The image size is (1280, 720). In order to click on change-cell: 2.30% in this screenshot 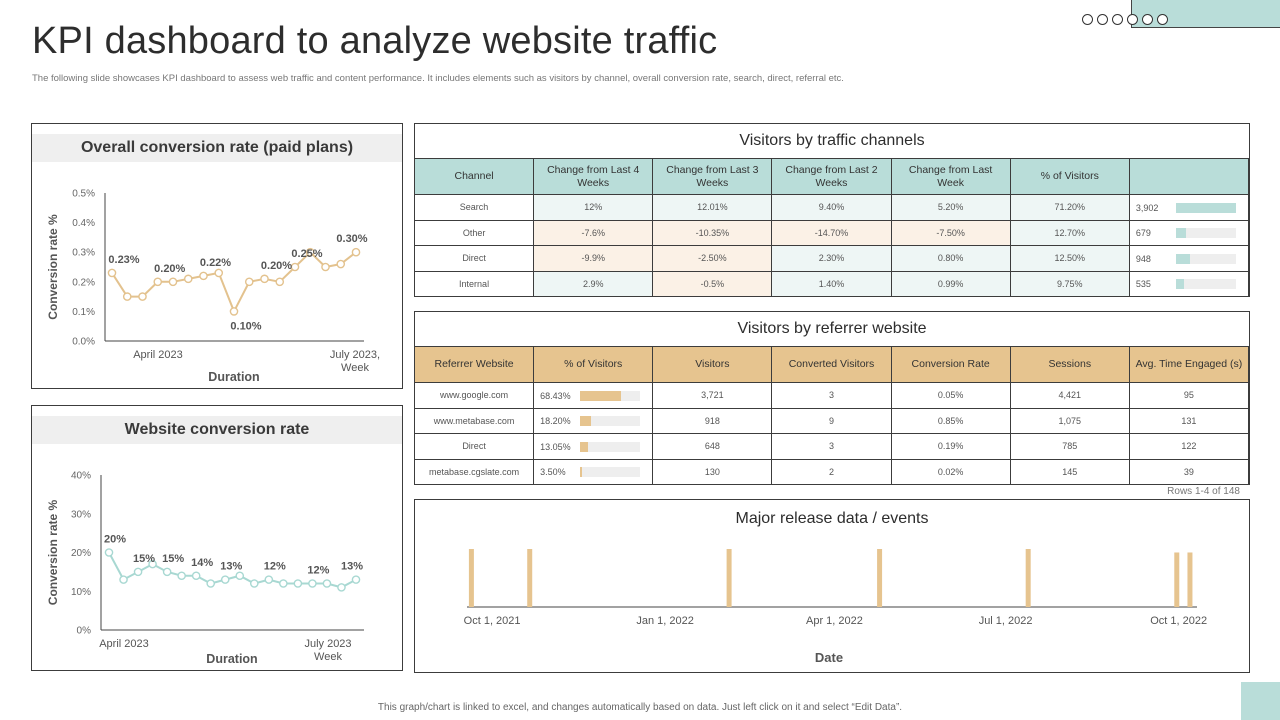, I will do `click(831, 258)`.